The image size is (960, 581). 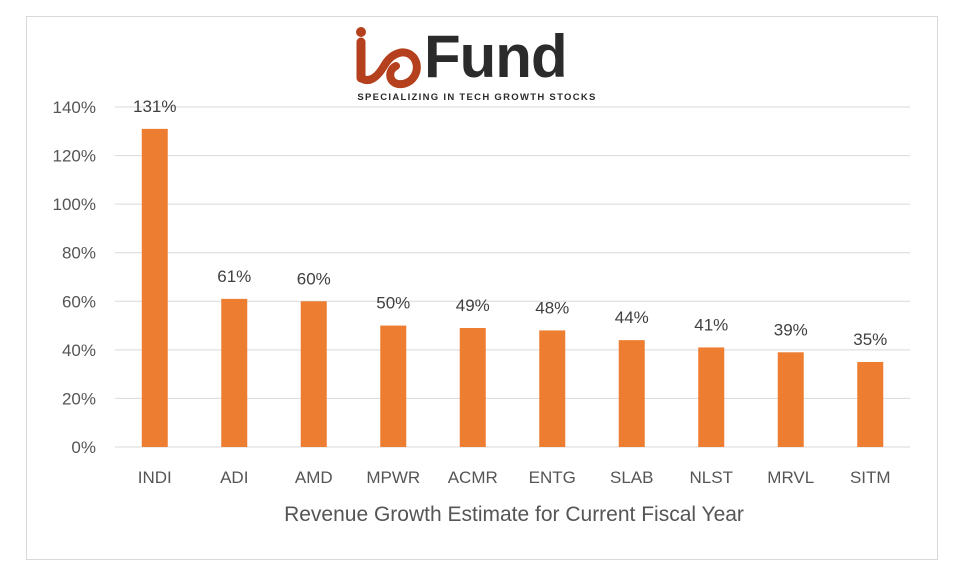 I want to click on logo: Fund SPECIALIZING IN TECH GROWTH STOCKS, so click(x=479, y=63).